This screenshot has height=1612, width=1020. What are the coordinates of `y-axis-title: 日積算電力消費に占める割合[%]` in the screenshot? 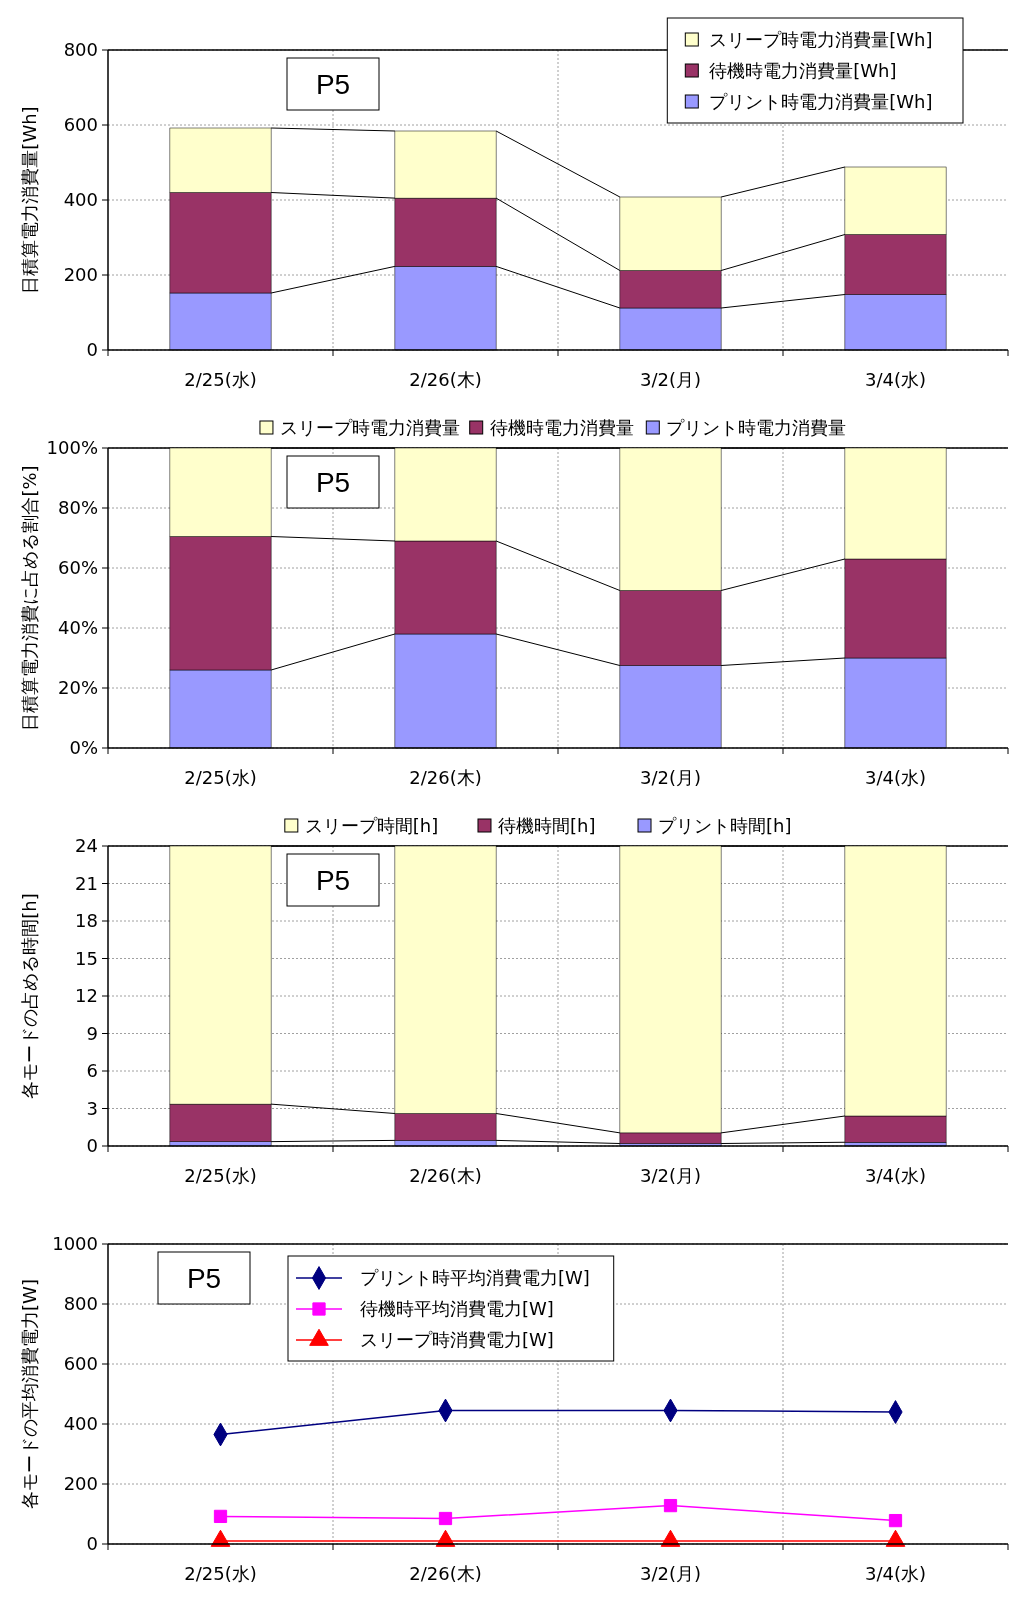 It's located at (29, 598).